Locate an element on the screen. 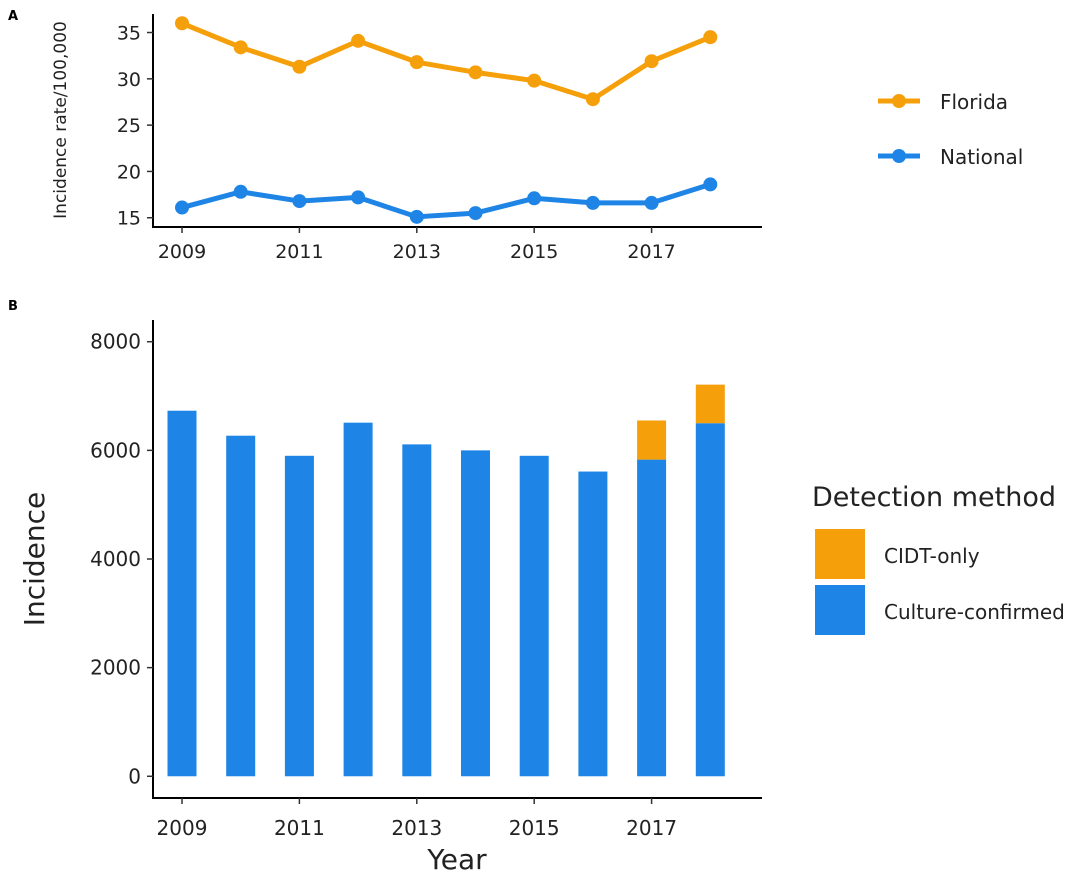 The height and width of the screenshot is (877, 1084). legend-cidt-only-swatch is located at coordinates (840, 554).